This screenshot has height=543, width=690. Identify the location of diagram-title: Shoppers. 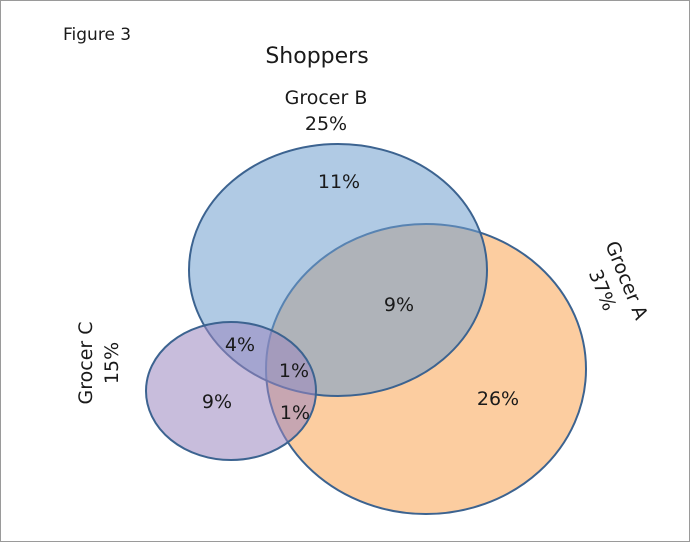
(316, 56).